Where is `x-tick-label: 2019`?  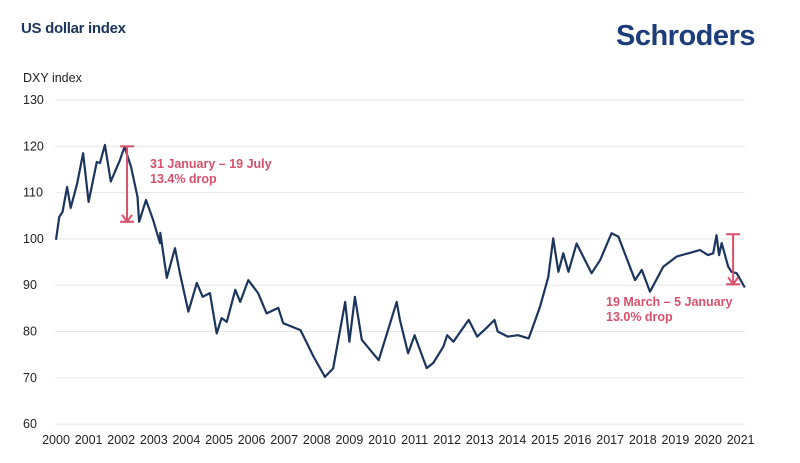 x-tick-label: 2019 is located at coordinates (675, 440).